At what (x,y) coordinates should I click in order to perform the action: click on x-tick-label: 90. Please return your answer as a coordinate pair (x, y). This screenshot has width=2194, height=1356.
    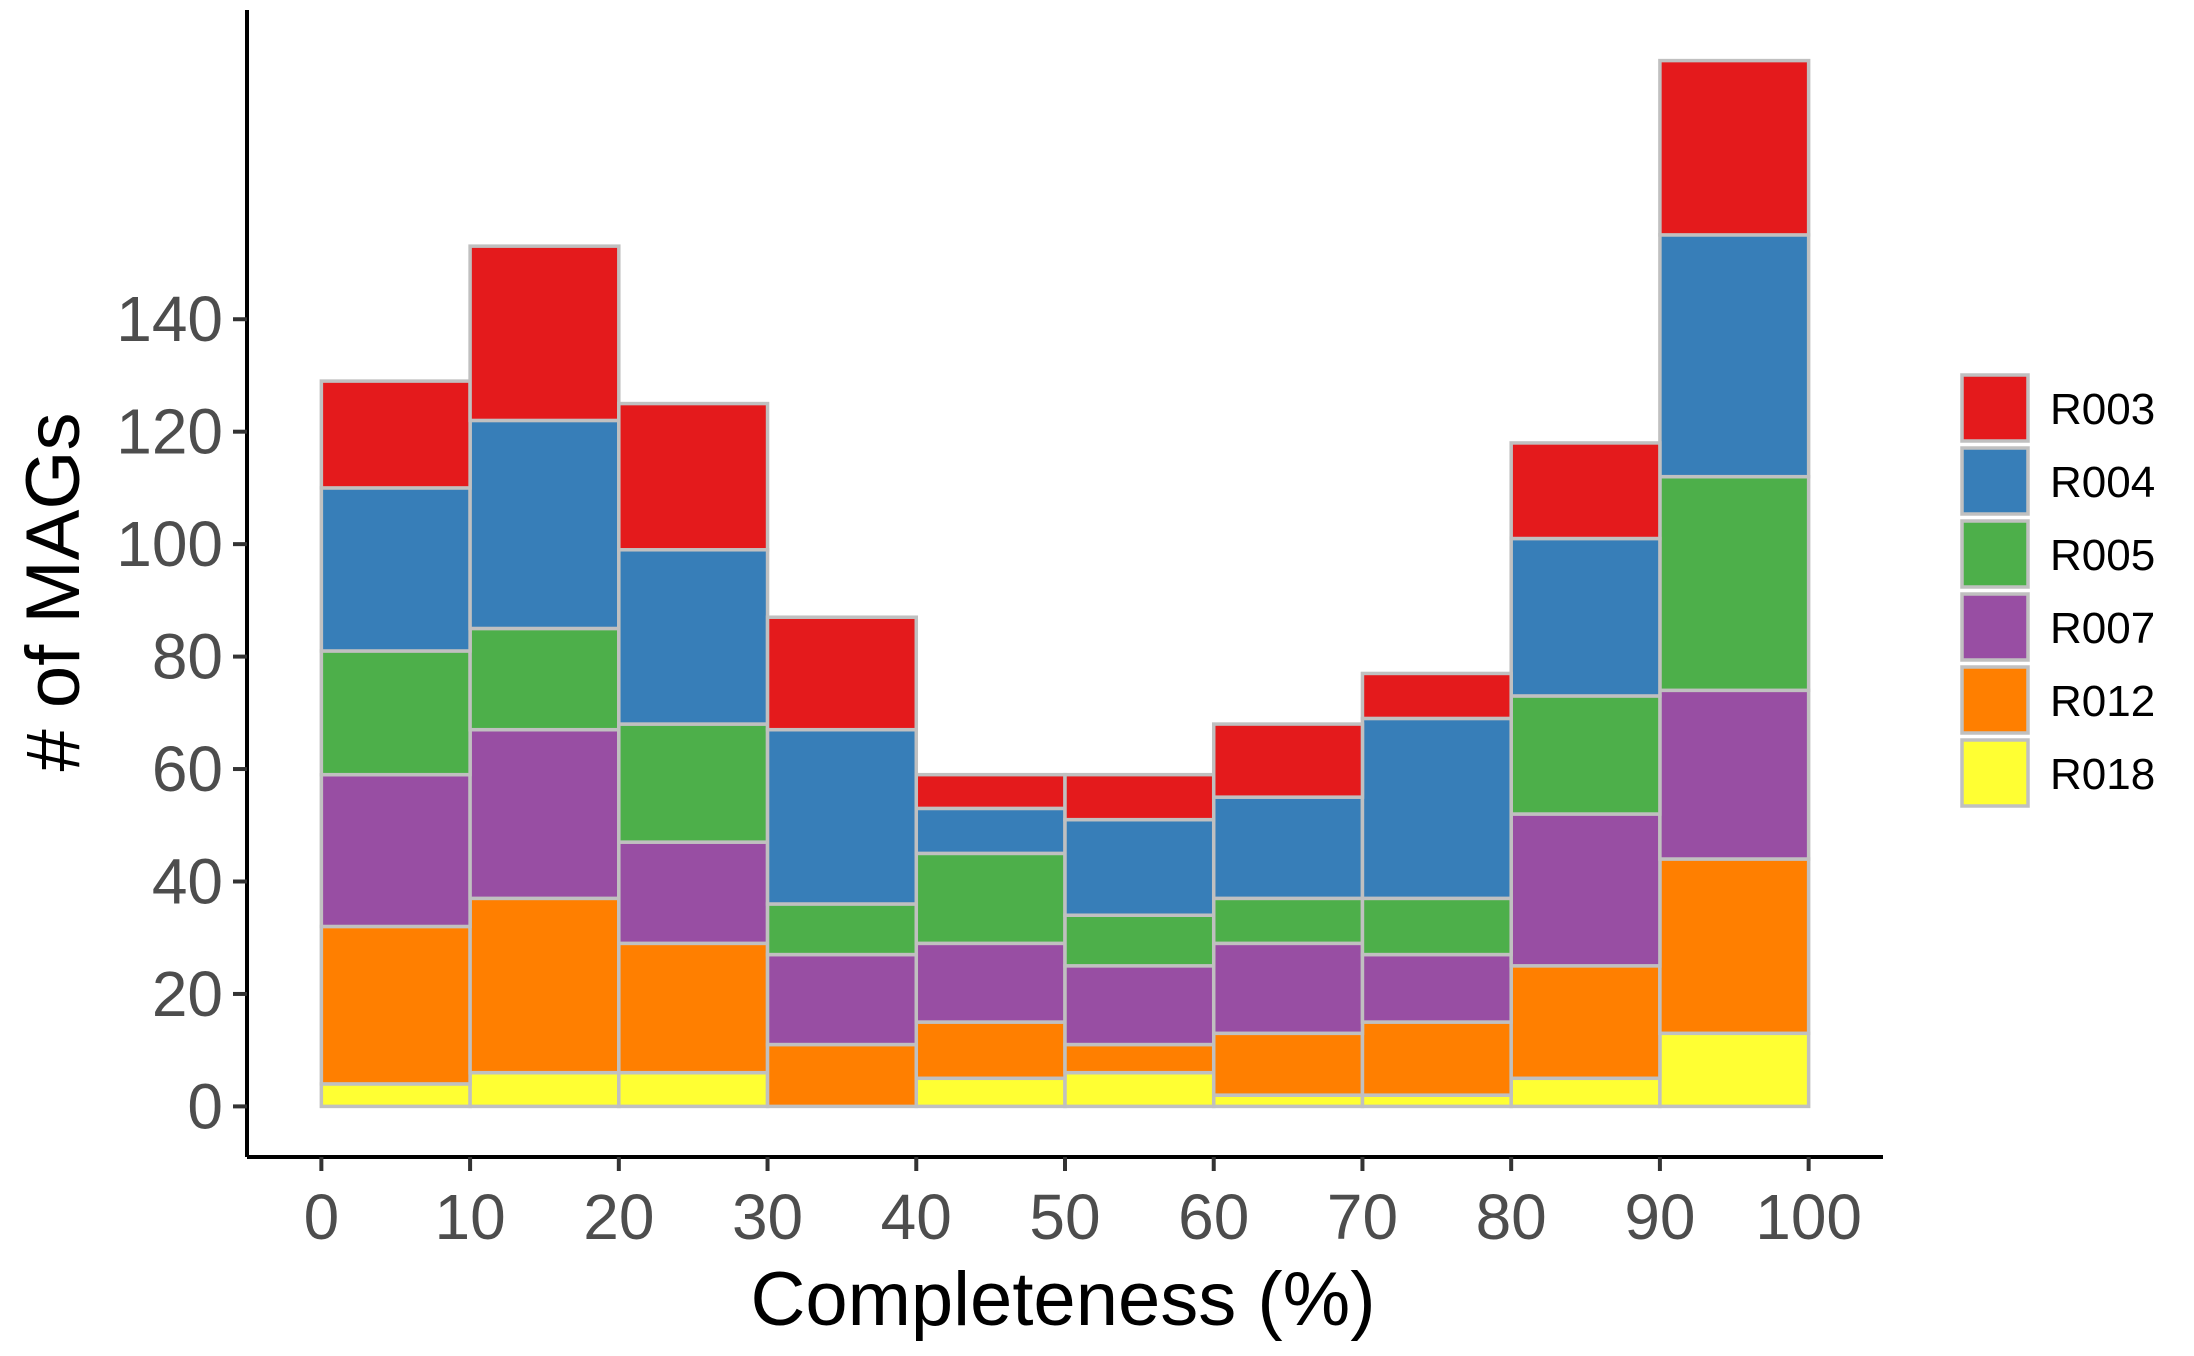
    Looking at the image, I should click on (1659, 1217).